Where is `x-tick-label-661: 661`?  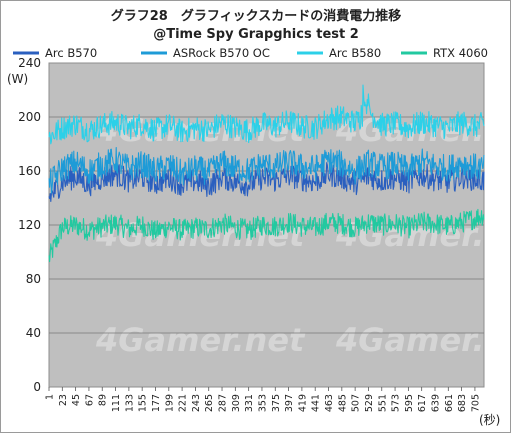 x-tick-label-661: 661 is located at coordinates (449, 403).